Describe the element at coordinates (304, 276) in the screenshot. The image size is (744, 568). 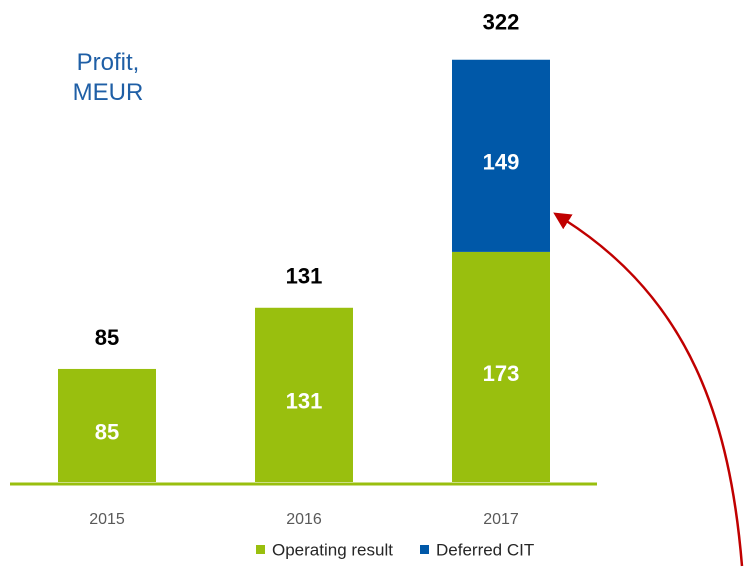
I see `total-label: 131` at that location.